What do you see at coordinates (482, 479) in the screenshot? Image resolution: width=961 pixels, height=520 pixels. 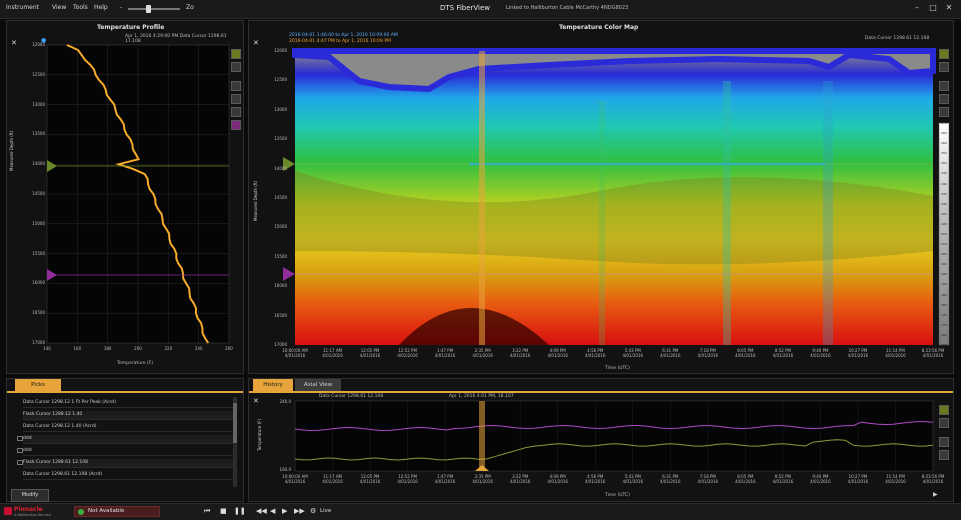 I see `history-x-tick: 2:35 PM 4/01/2016` at bounding box center [482, 479].